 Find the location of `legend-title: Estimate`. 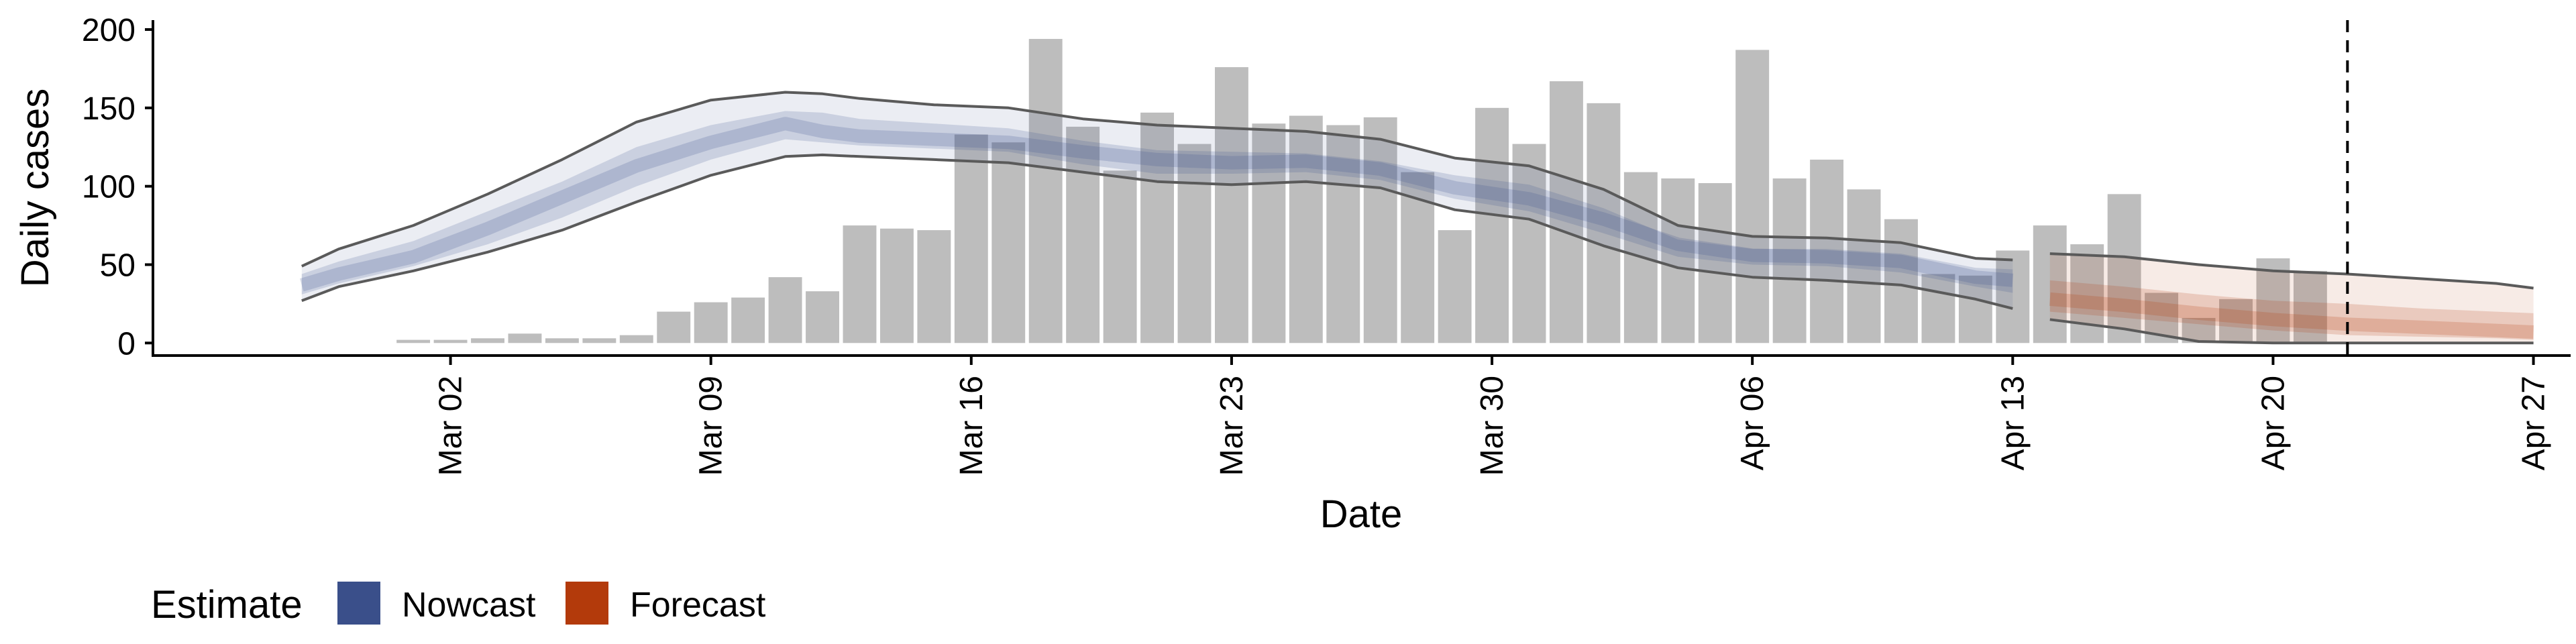

legend-title: Estimate is located at coordinates (227, 605).